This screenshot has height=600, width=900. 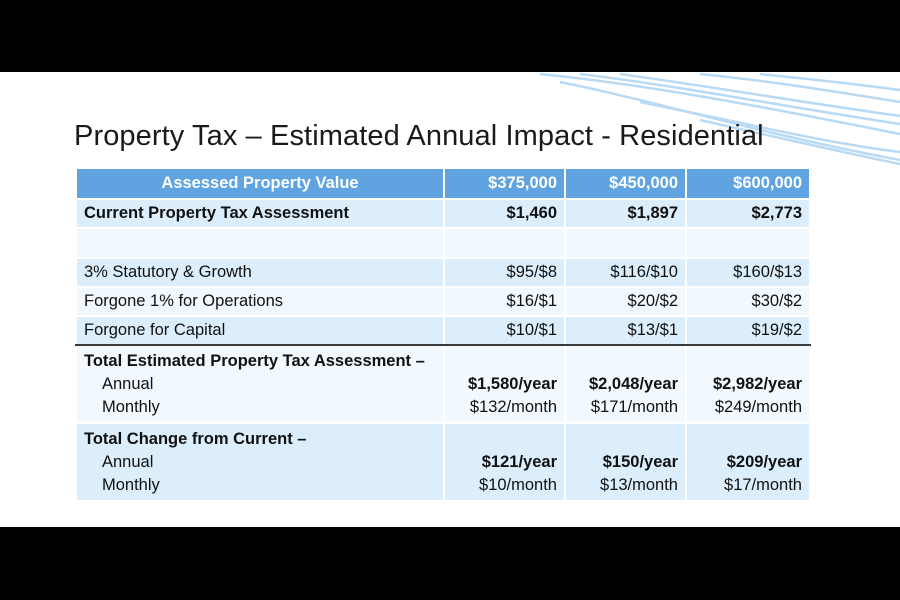 I want to click on annual-value: $2,982/year, so click(x=757, y=384).